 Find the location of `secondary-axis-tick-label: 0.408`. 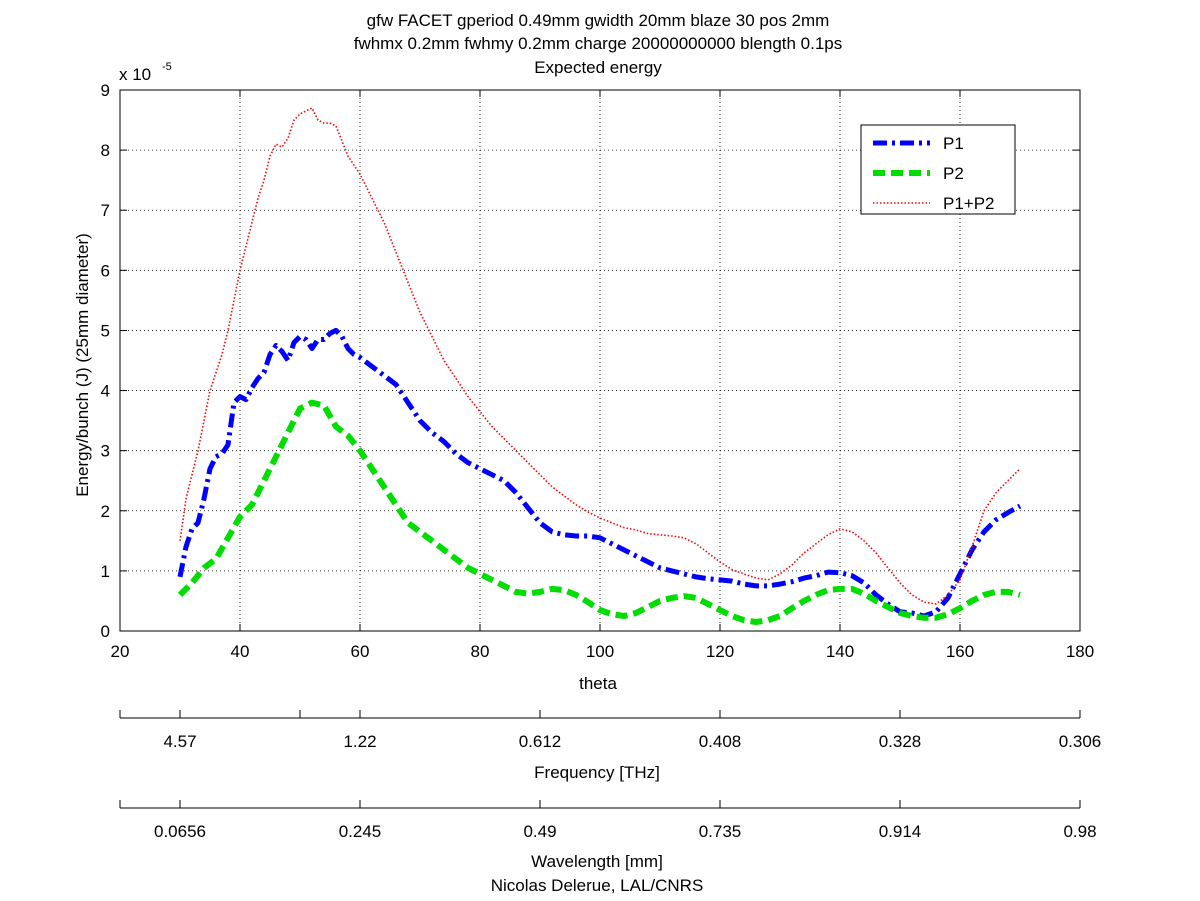

secondary-axis-tick-label: 0.408 is located at coordinates (720, 741).